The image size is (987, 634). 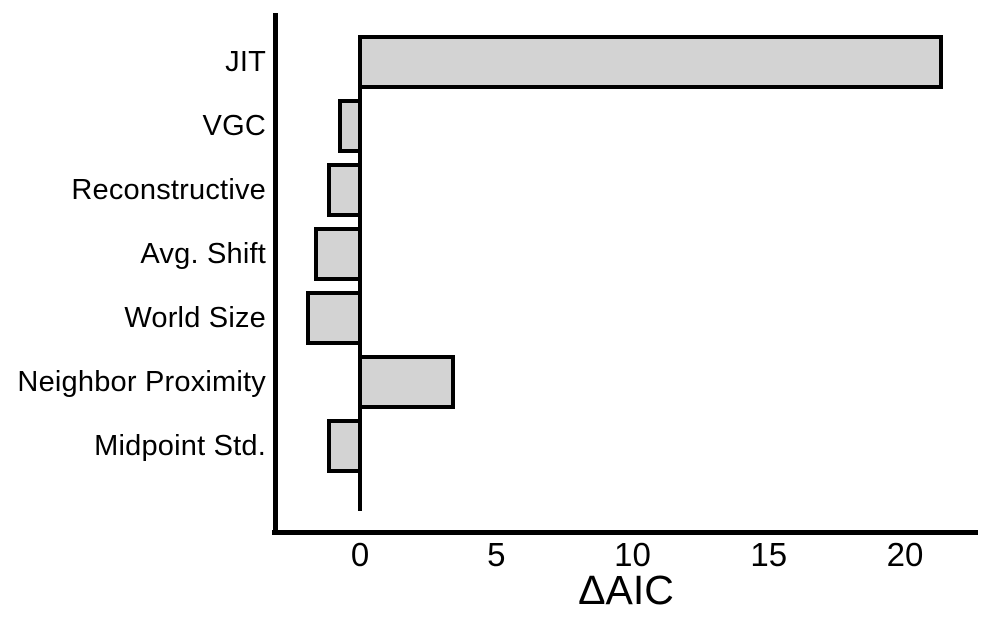 What do you see at coordinates (625, 532) in the screenshot?
I see `x-axis-spine` at bounding box center [625, 532].